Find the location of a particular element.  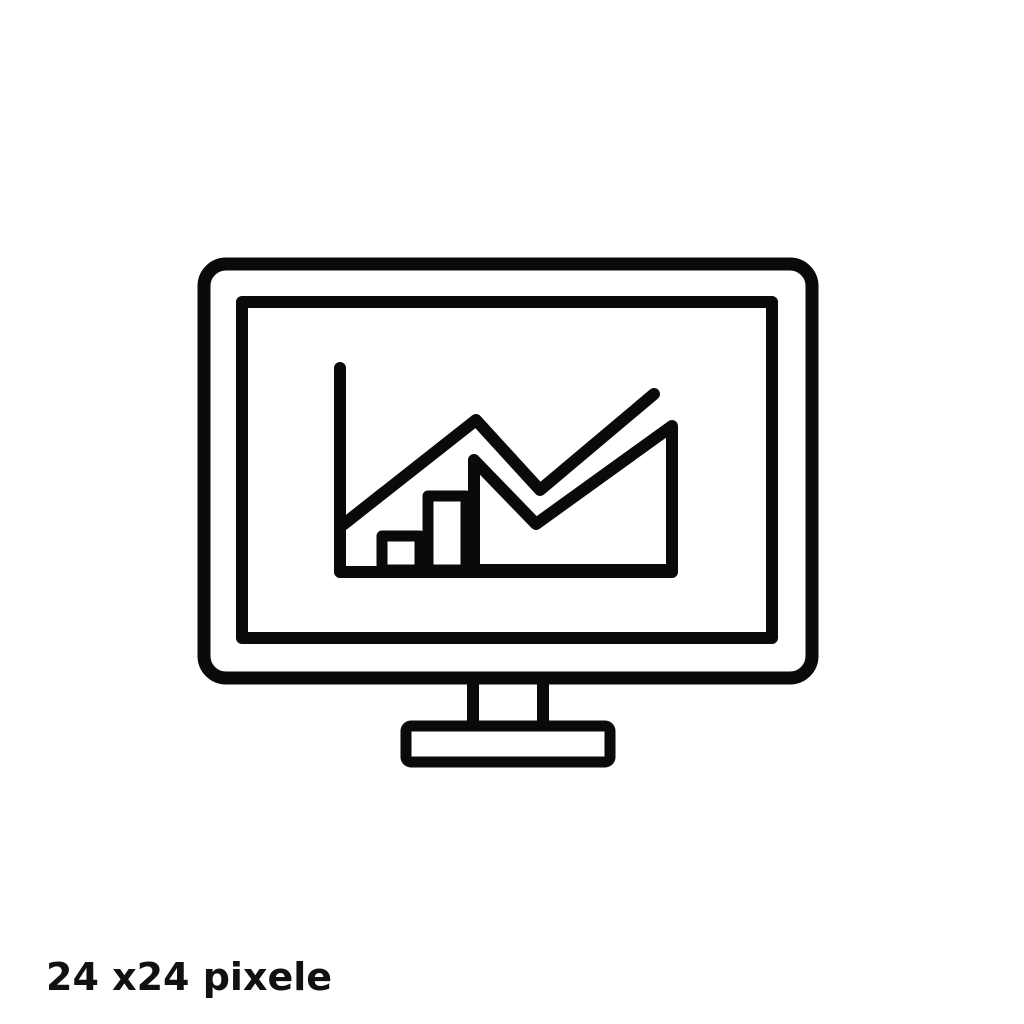

chart-bar-medium is located at coordinates (447, 533).